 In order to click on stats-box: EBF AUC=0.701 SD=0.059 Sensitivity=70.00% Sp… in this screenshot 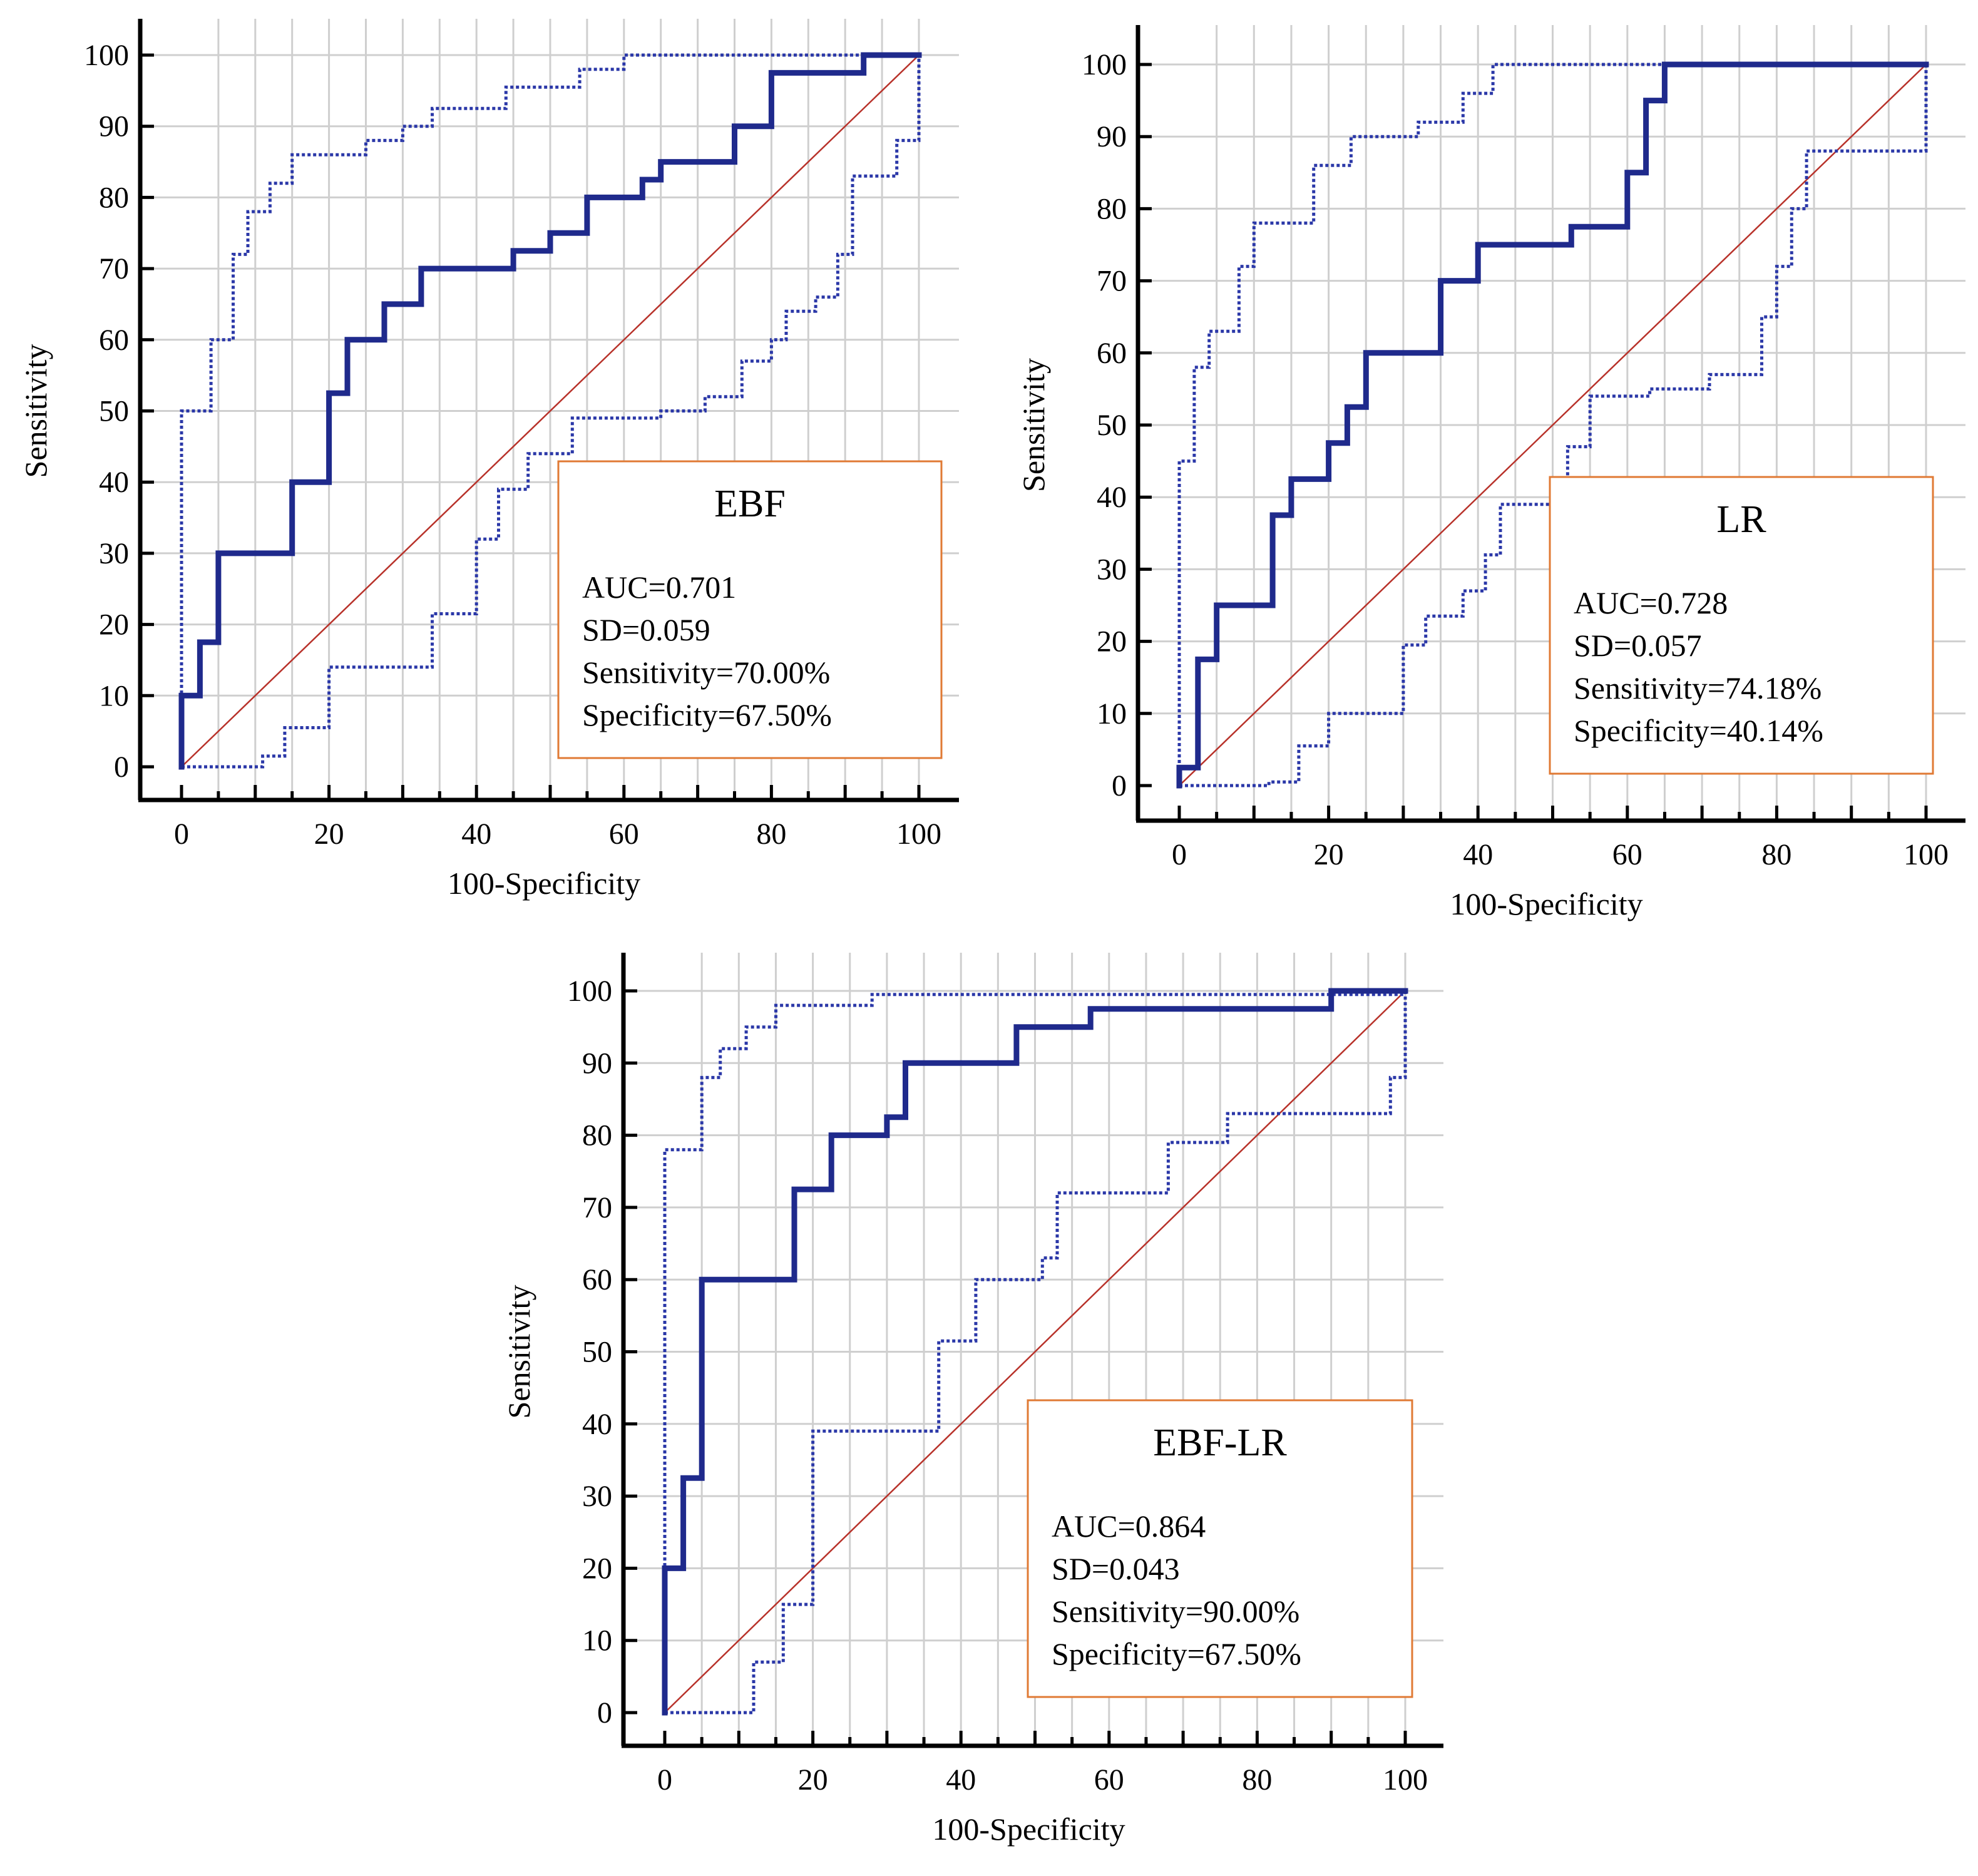, I will do `click(750, 609)`.